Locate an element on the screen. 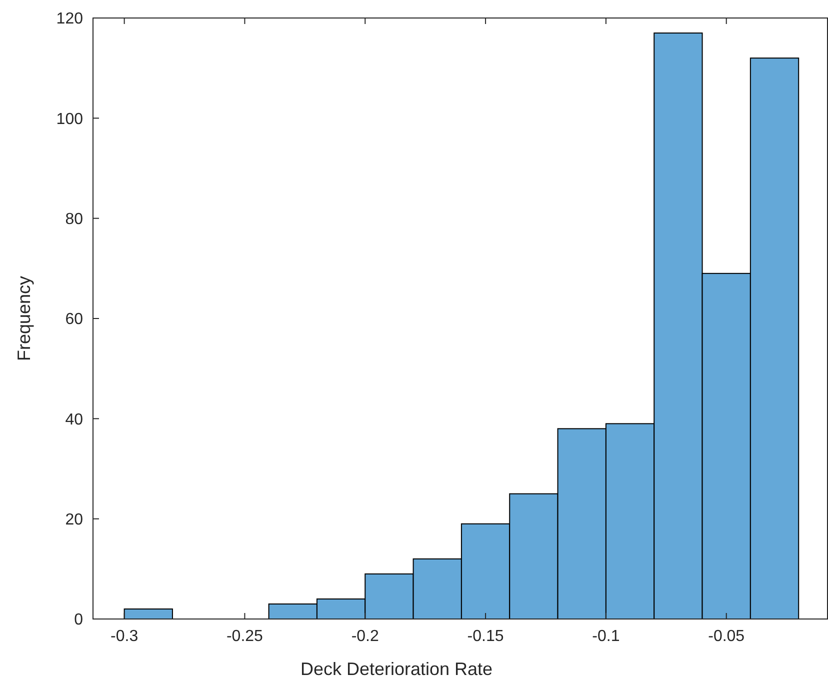 The image size is (828, 691). x-tick-label: -0.25 is located at coordinates (245, 636).